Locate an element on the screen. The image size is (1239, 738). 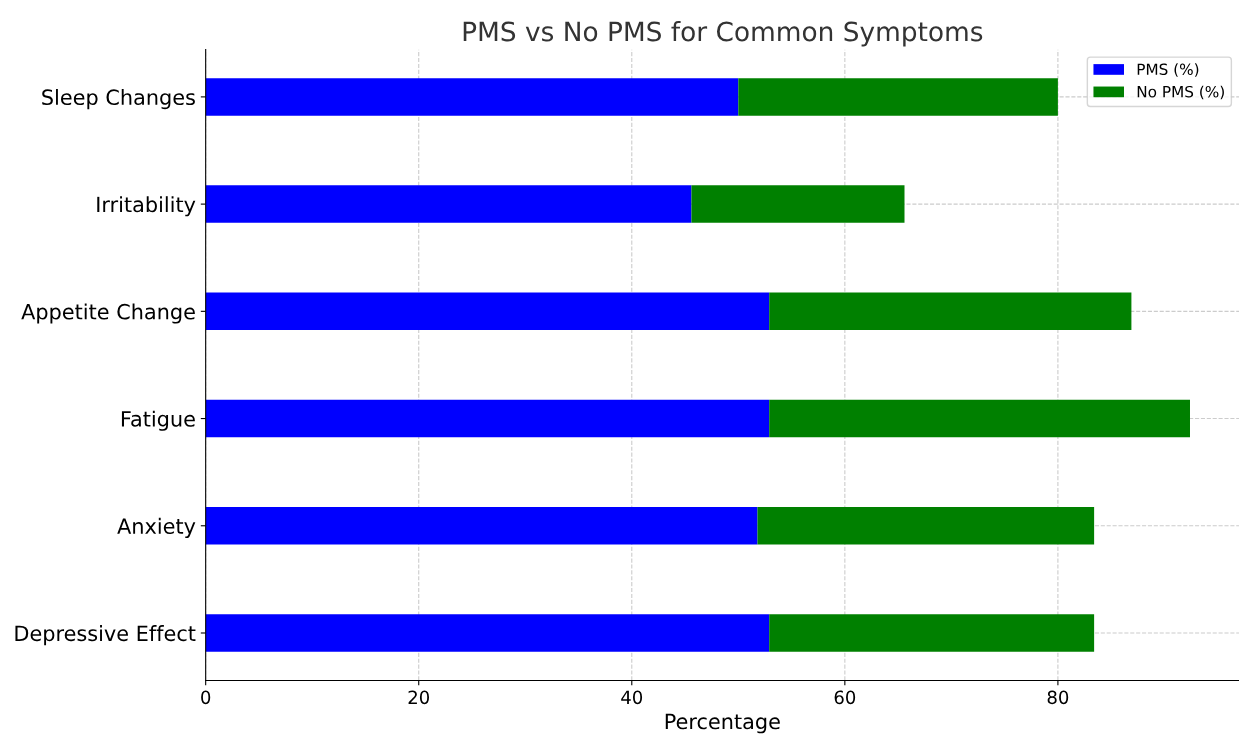
legend-label: No PMS (%) is located at coordinates (1180, 92).